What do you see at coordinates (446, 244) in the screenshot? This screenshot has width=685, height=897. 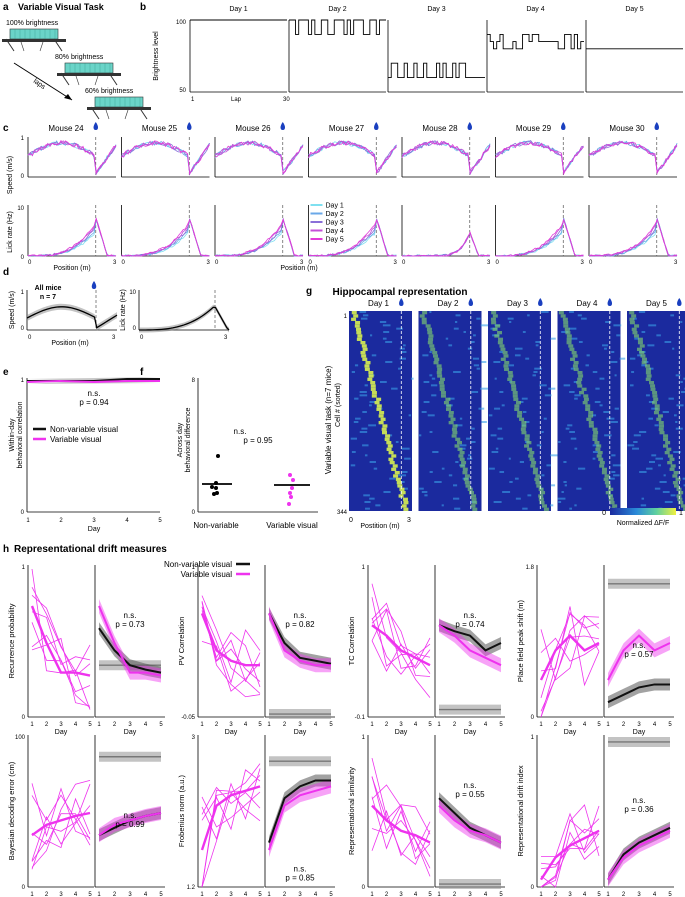 I see `lick-line-day2` at bounding box center [446, 244].